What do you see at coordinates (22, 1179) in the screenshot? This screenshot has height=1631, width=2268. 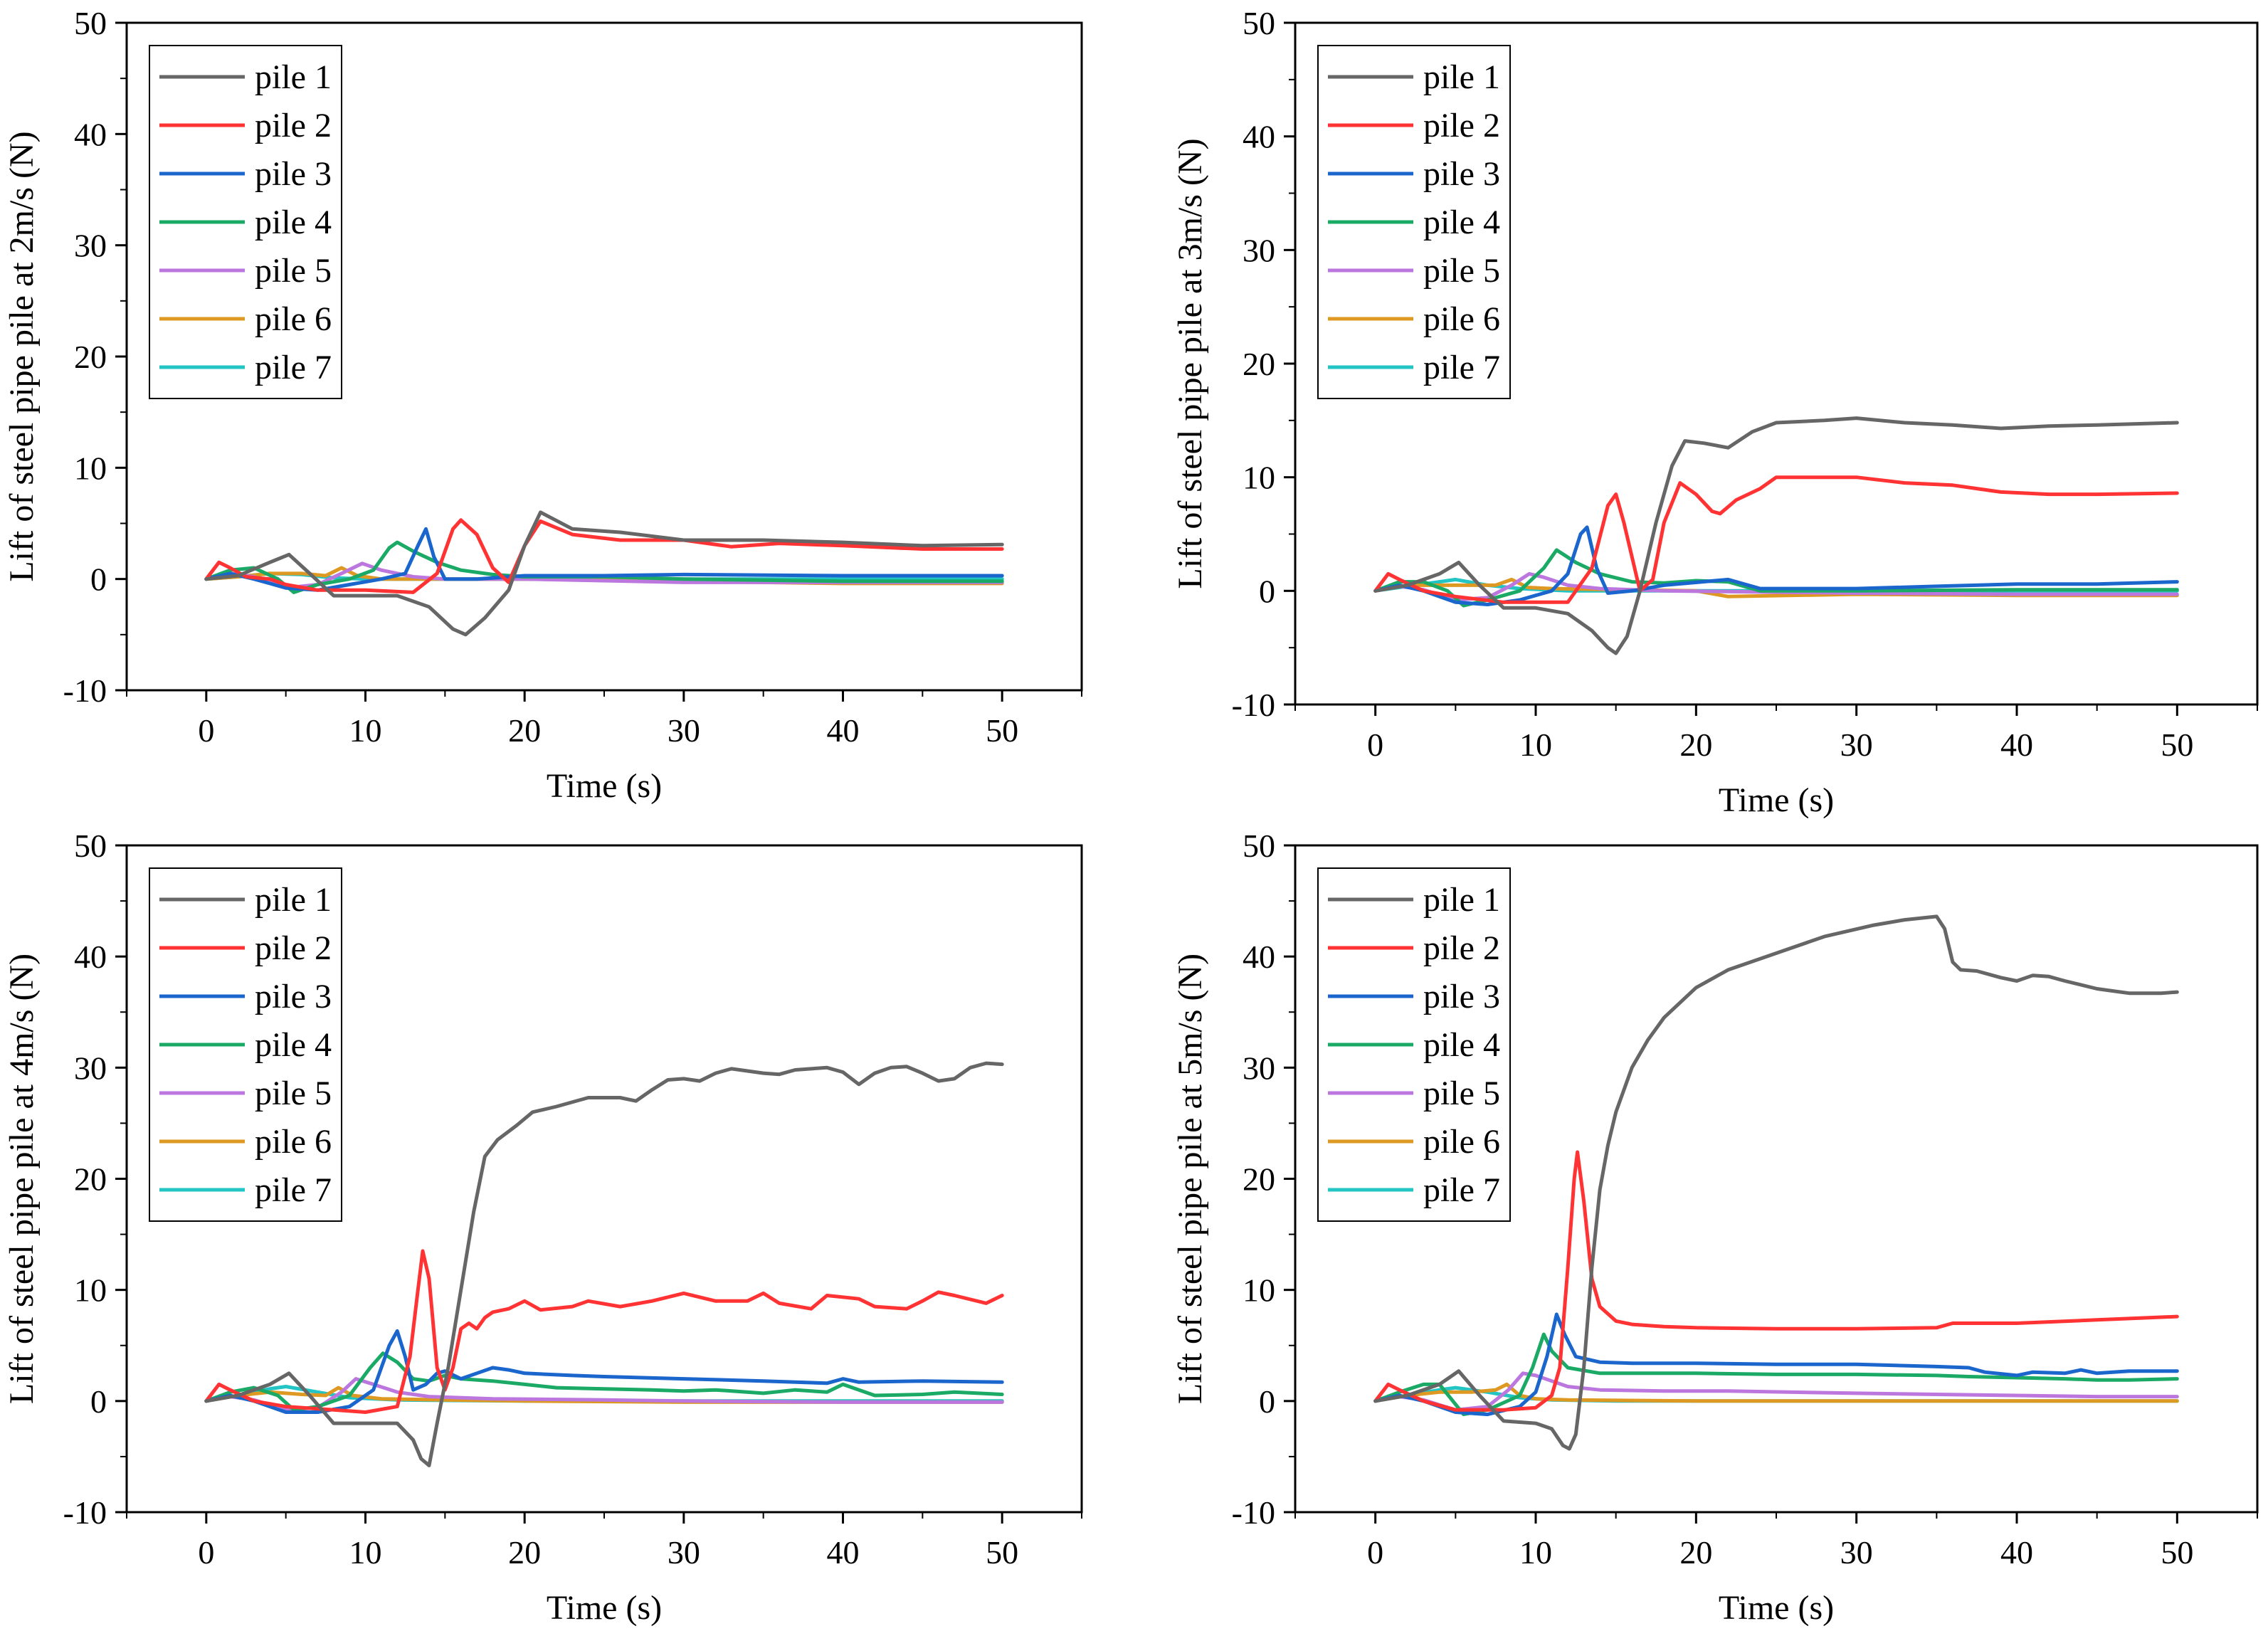 I see `y-axis-title: Lift of steel pipe pile at 4m/s (N)` at bounding box center [22, 1179].